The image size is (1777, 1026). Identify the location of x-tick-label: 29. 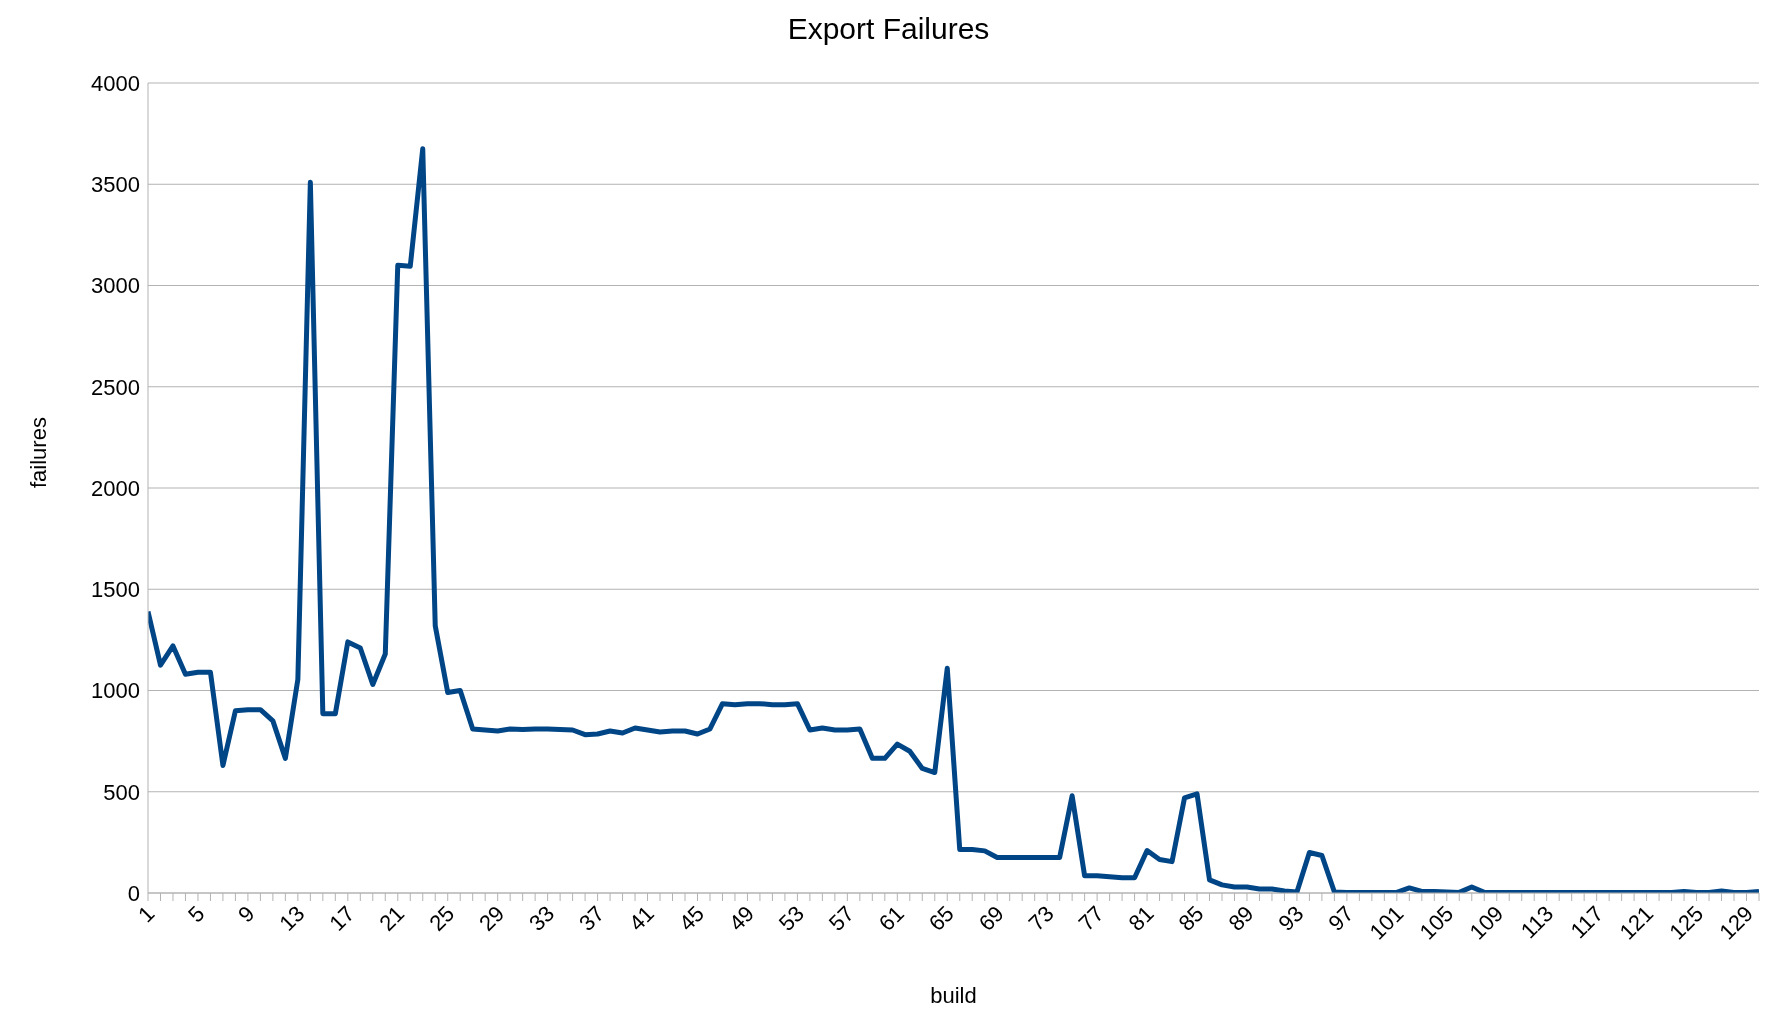
(492, 918).